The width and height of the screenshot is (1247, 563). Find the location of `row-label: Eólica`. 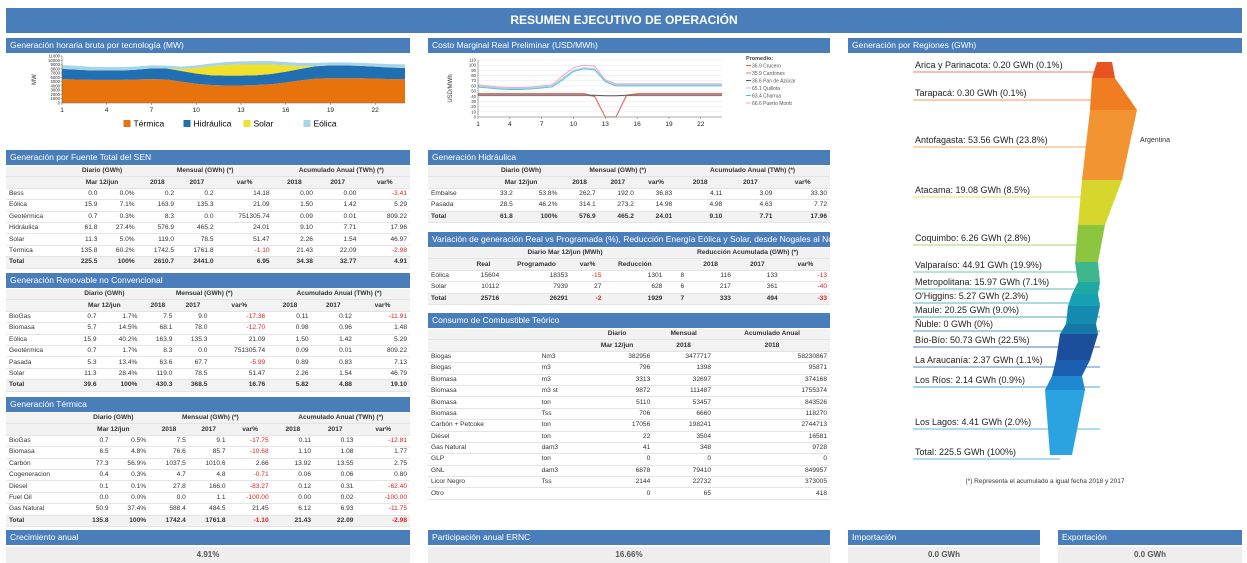

row-label: Eólica is located at coordinates (446, 276).